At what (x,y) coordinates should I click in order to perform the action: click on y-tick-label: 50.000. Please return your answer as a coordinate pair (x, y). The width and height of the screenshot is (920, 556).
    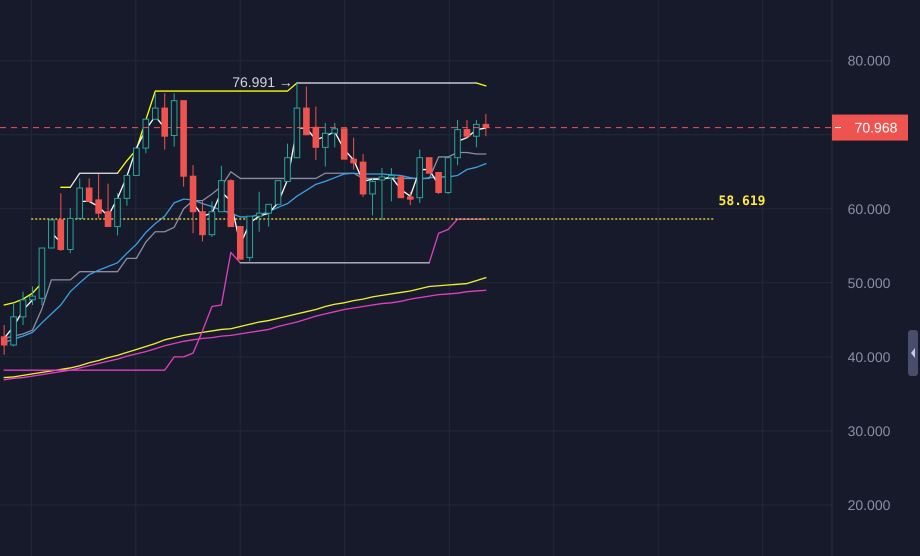
    Looking at the image, I should click on (869, 282).